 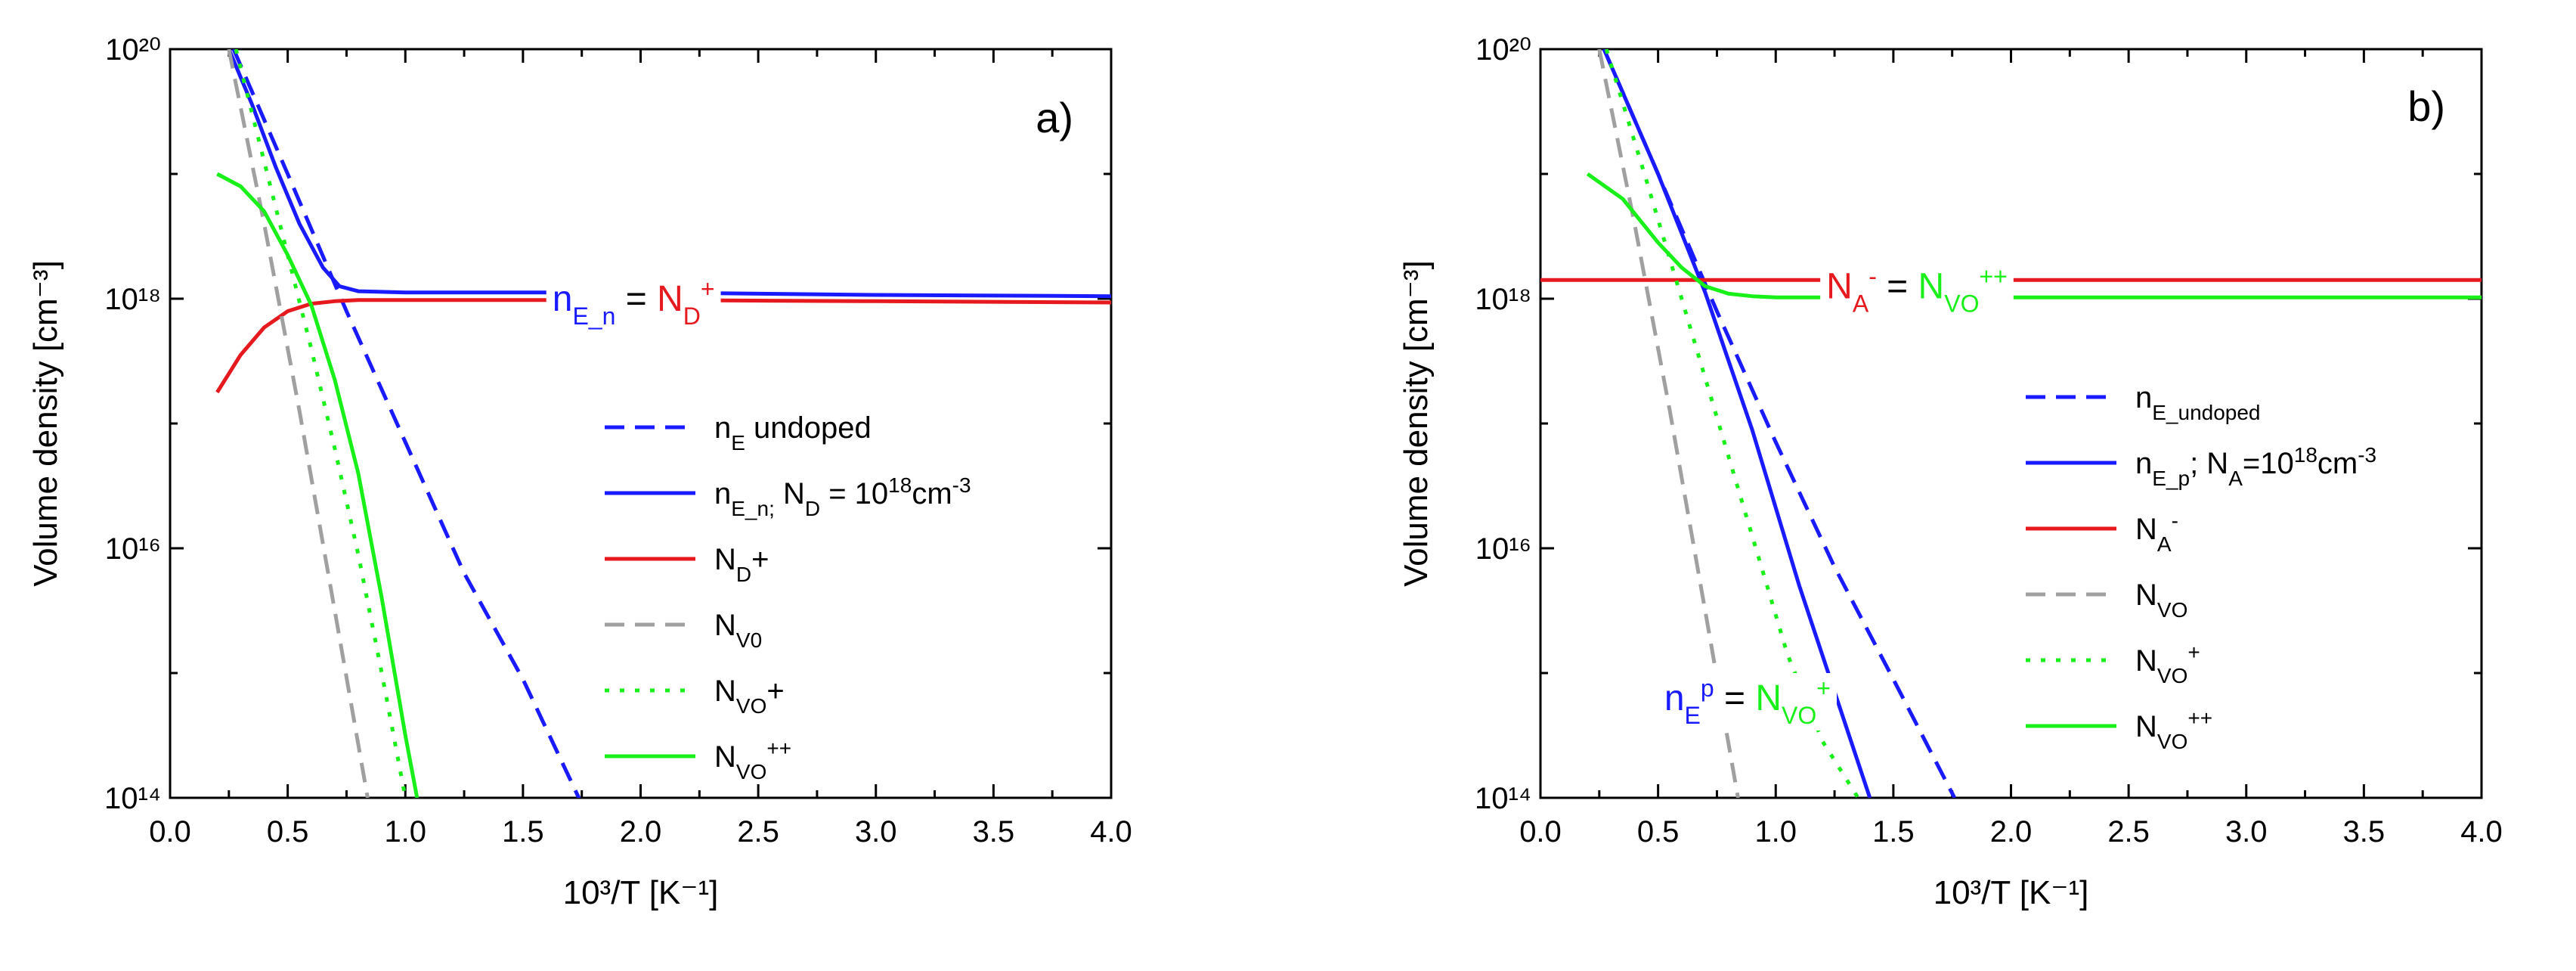 What do you see at coordinates (2198, 402) in the screenshot?
I see `legend-entry-label: nE_undoped` at bounding box center [2198, 402].